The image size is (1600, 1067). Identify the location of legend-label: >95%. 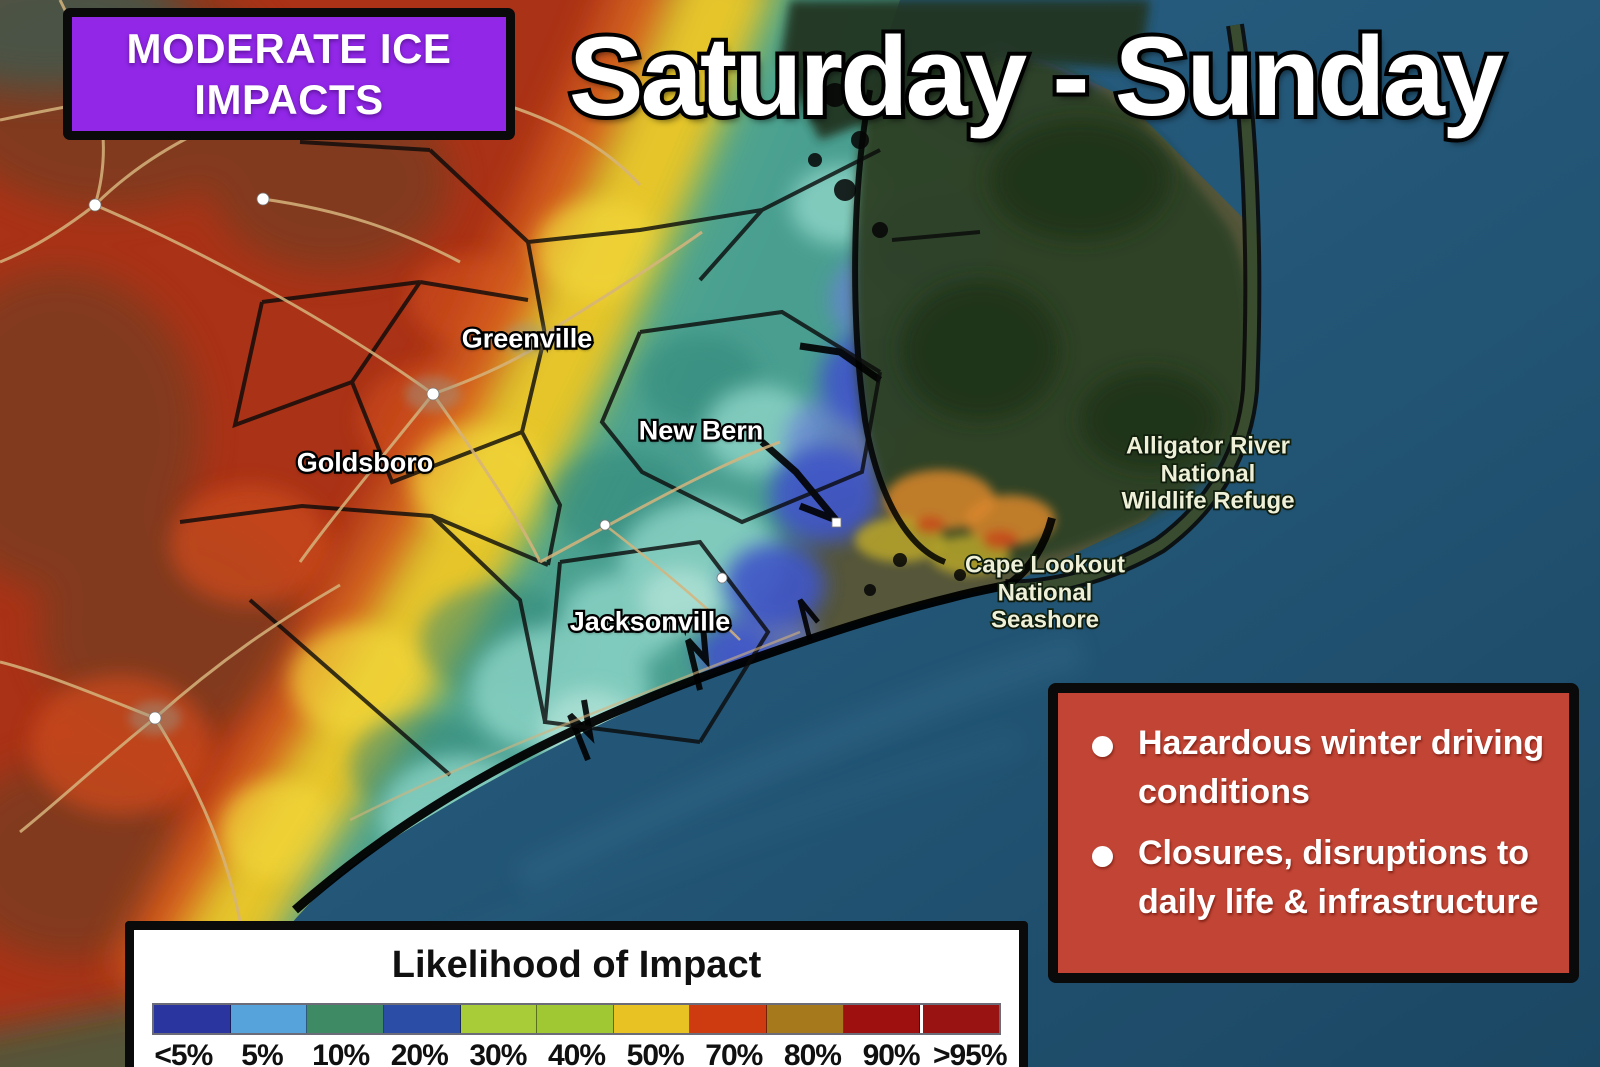
(970, 1053).